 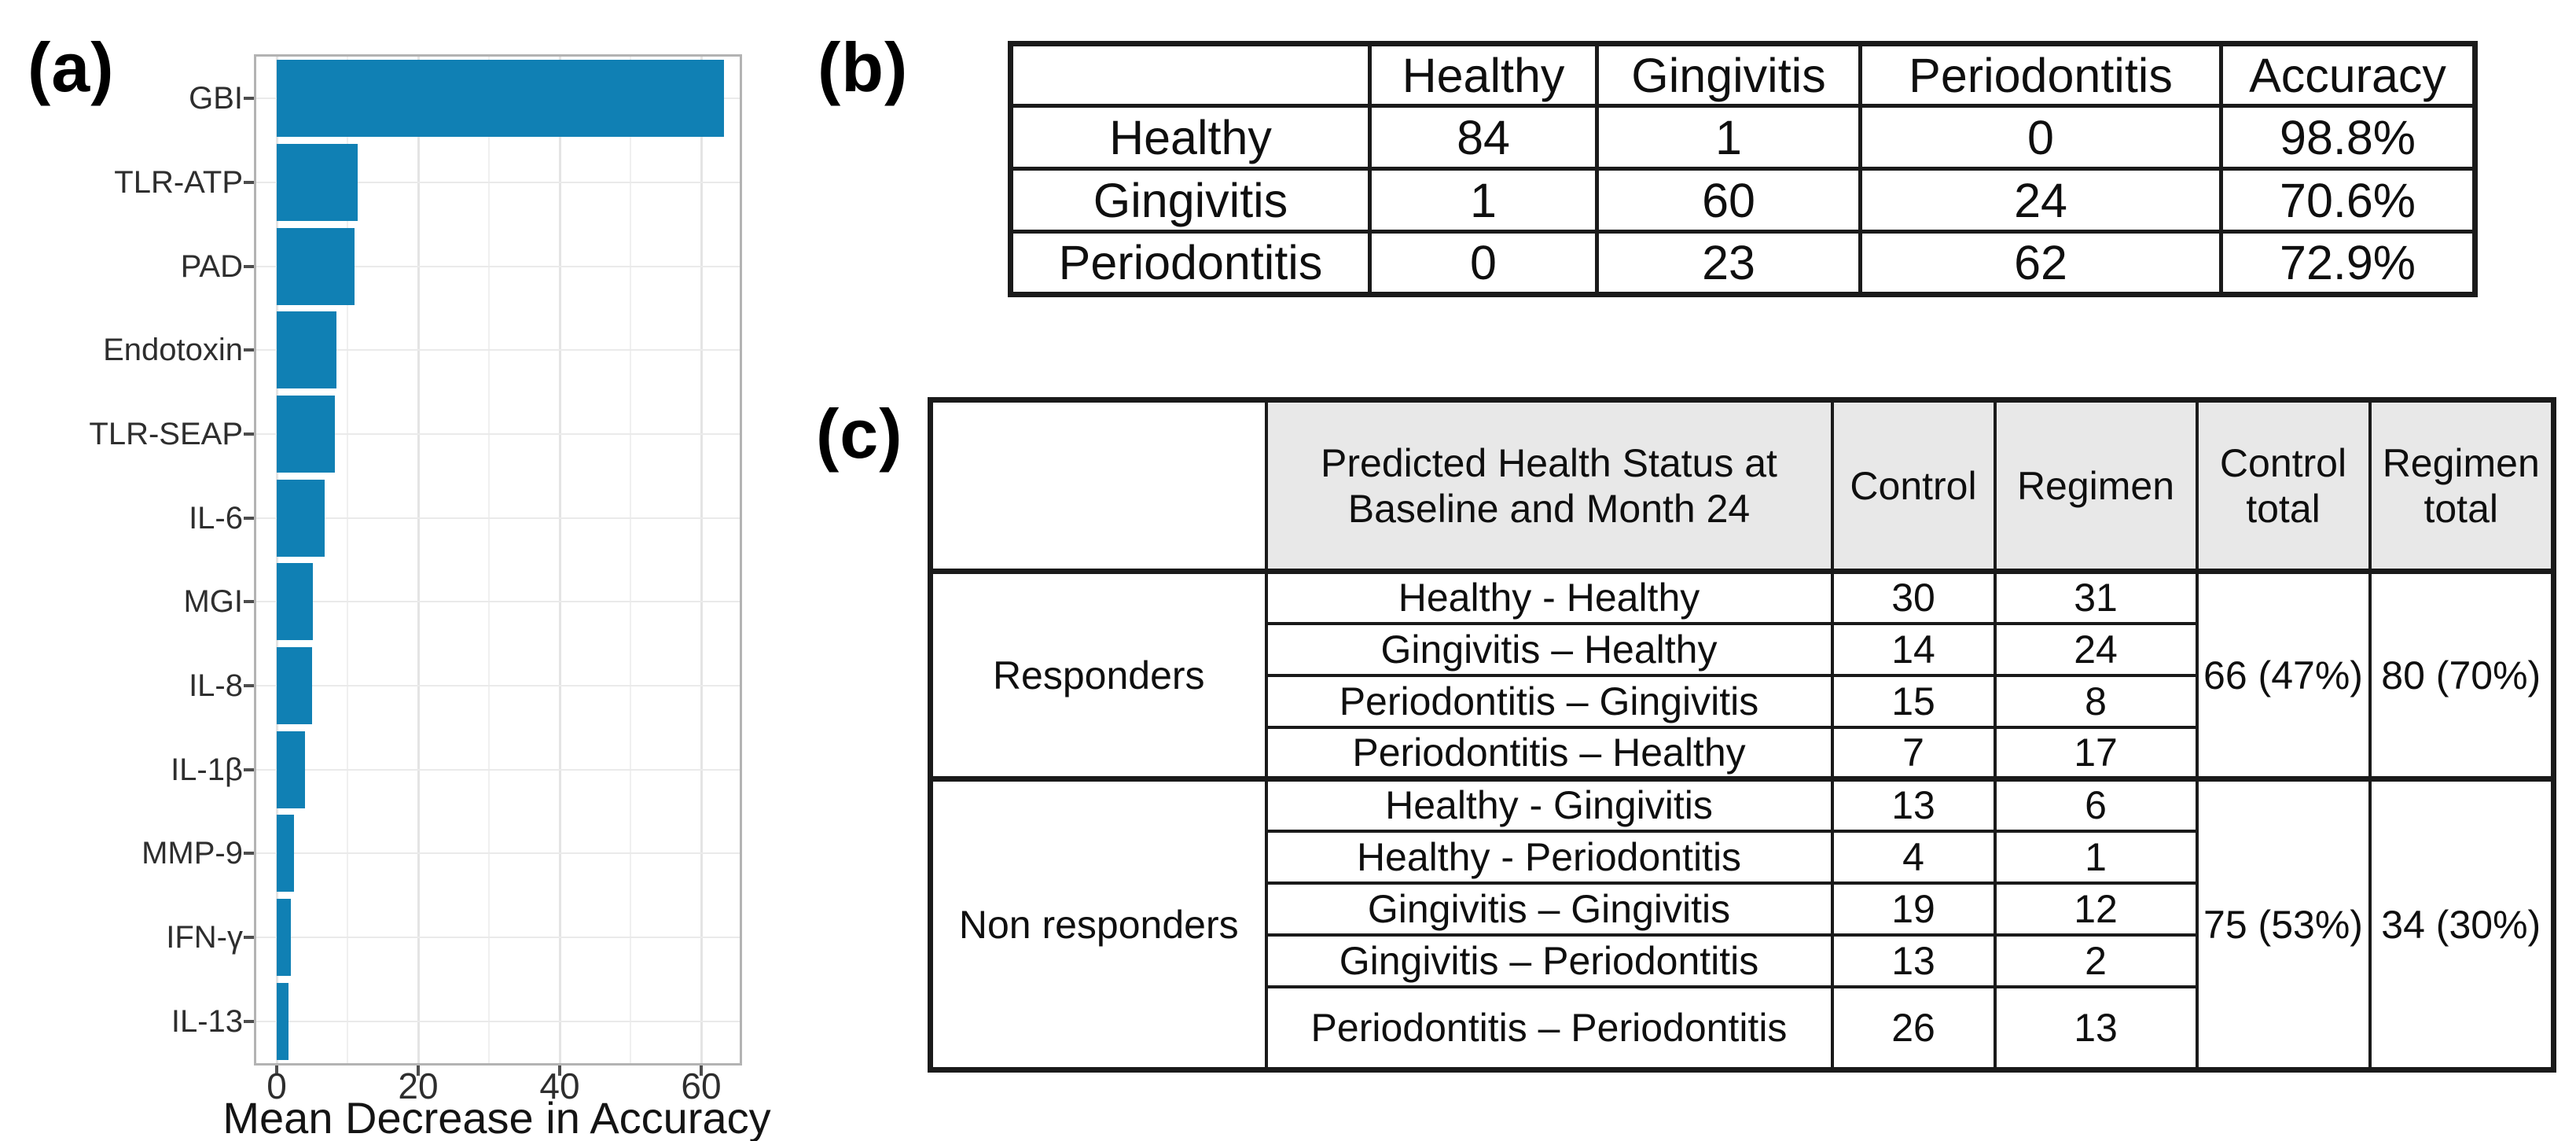 I want to click on confusion-header-cell: Periodontitis, so click(x=2040, y=75).